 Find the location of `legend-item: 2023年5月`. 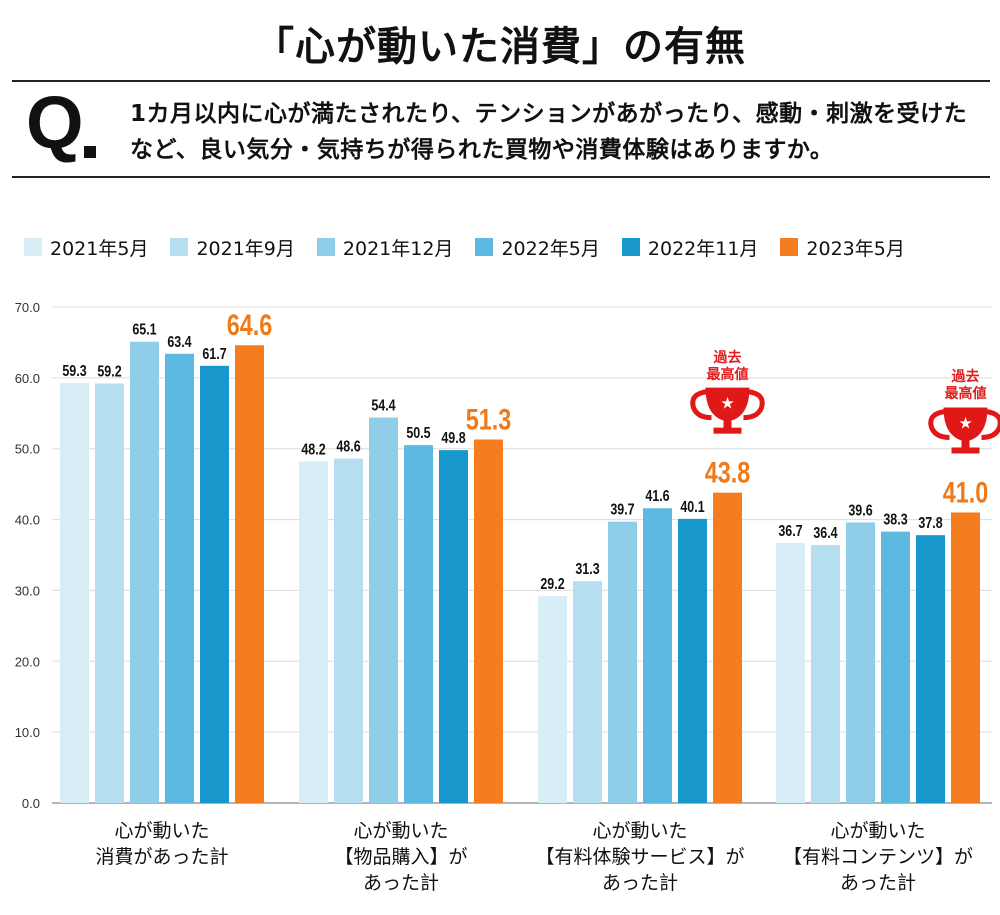

legend-item: 2023年5月 is located at coordinates (842, 247).